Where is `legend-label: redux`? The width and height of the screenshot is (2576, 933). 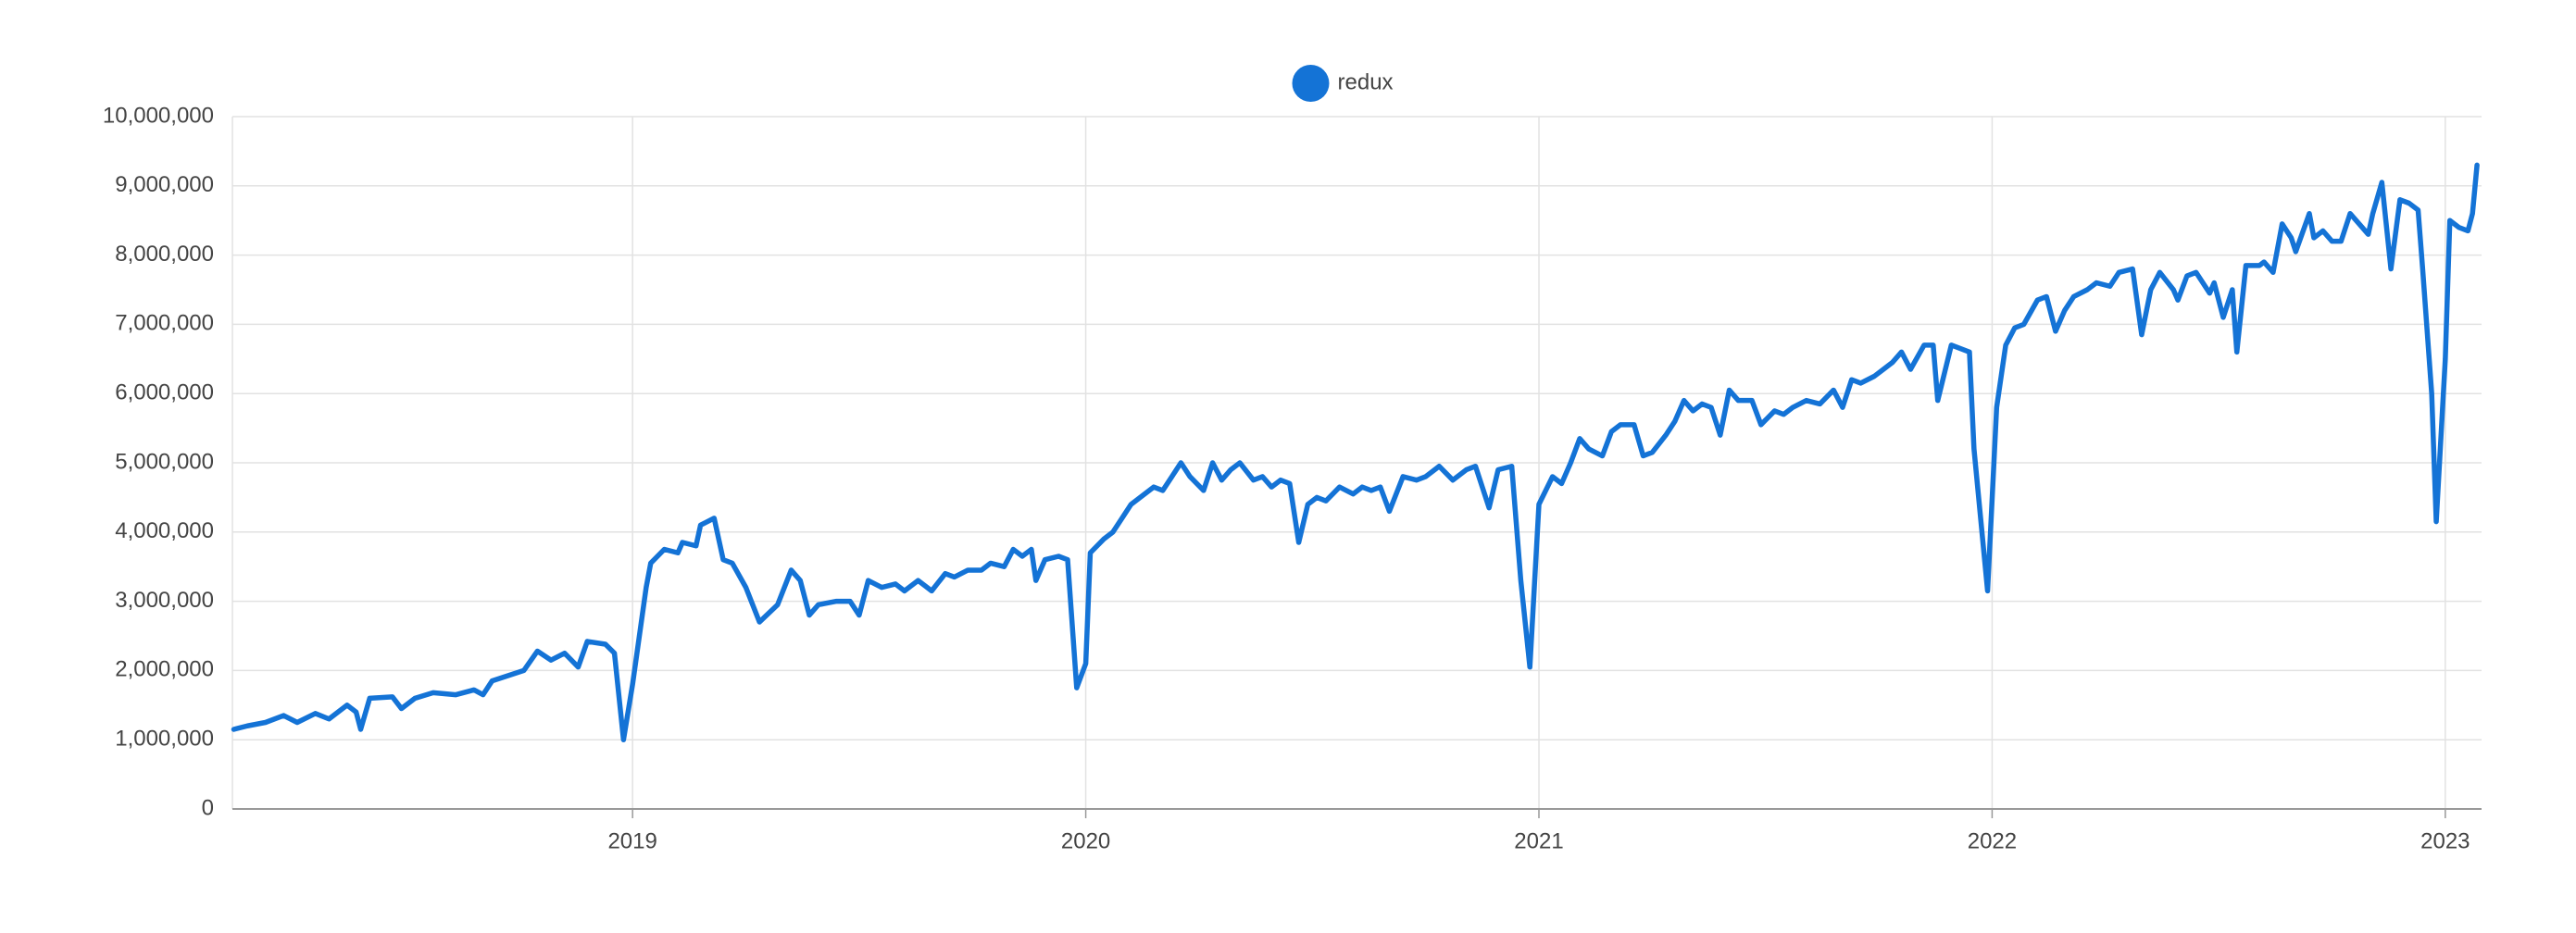
legend-label: redux is located at coordinates (1366, 82).